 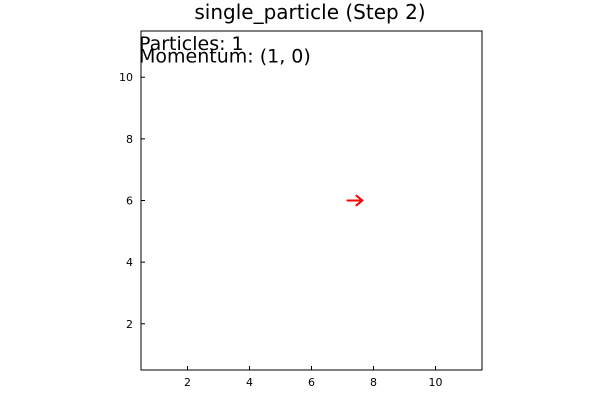 I want to click on y-tick-label: 8, so click(x=129, y=139).